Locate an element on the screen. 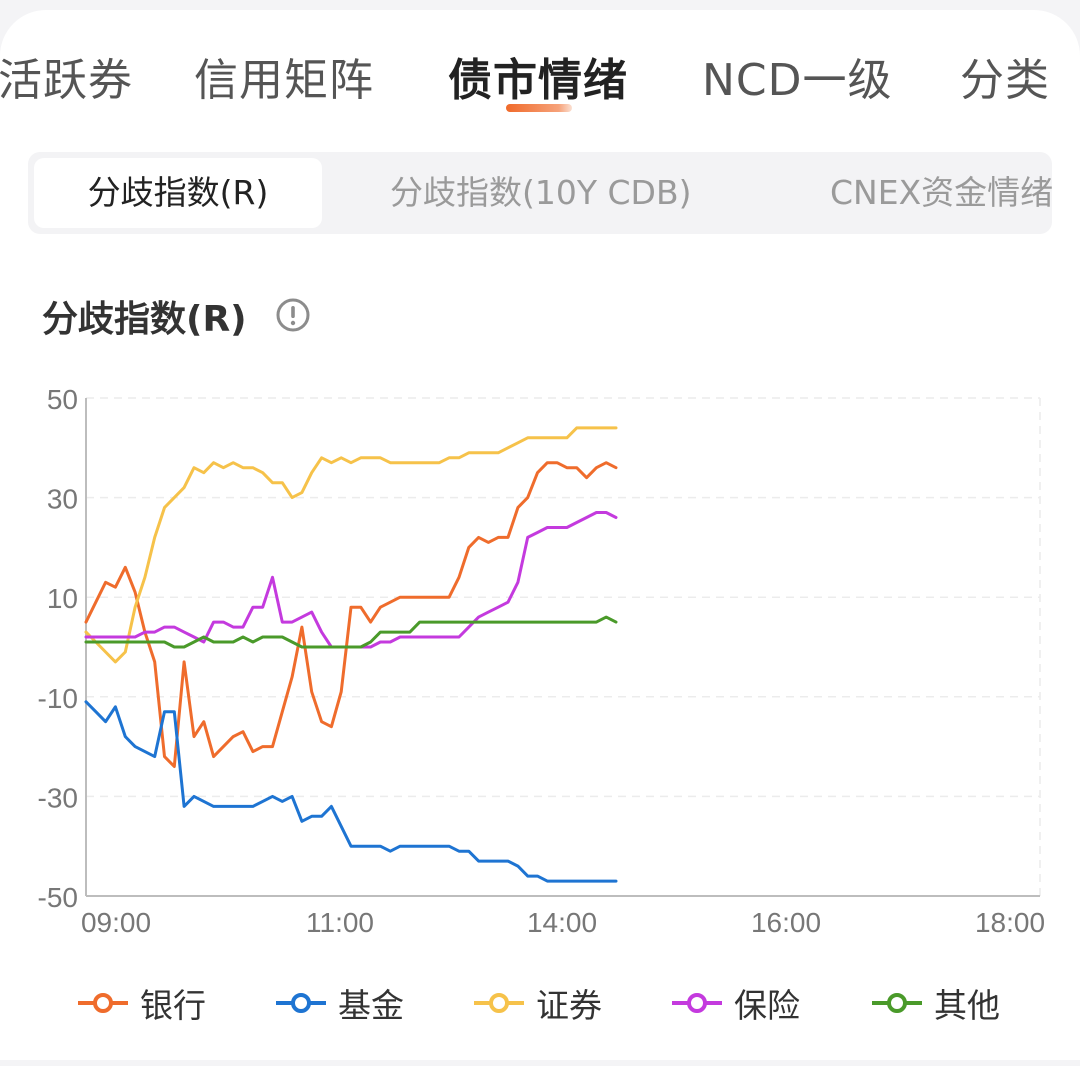 The height and width of the screenshot is (1066, 1080). legend-label: 银行 is located at coordinates (173, 1005).